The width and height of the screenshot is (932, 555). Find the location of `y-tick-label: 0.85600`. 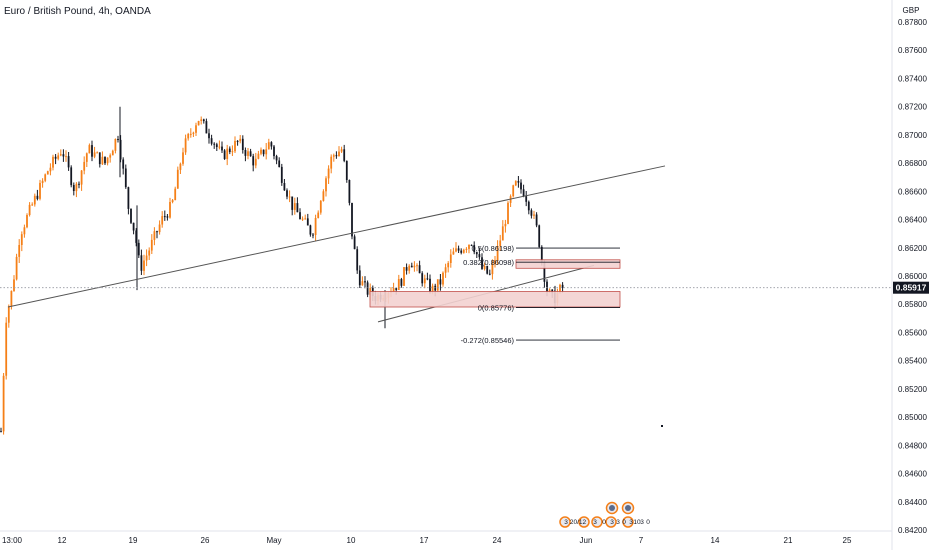

y-tick-label: 0.85600 is located at coordinates (912, 332).